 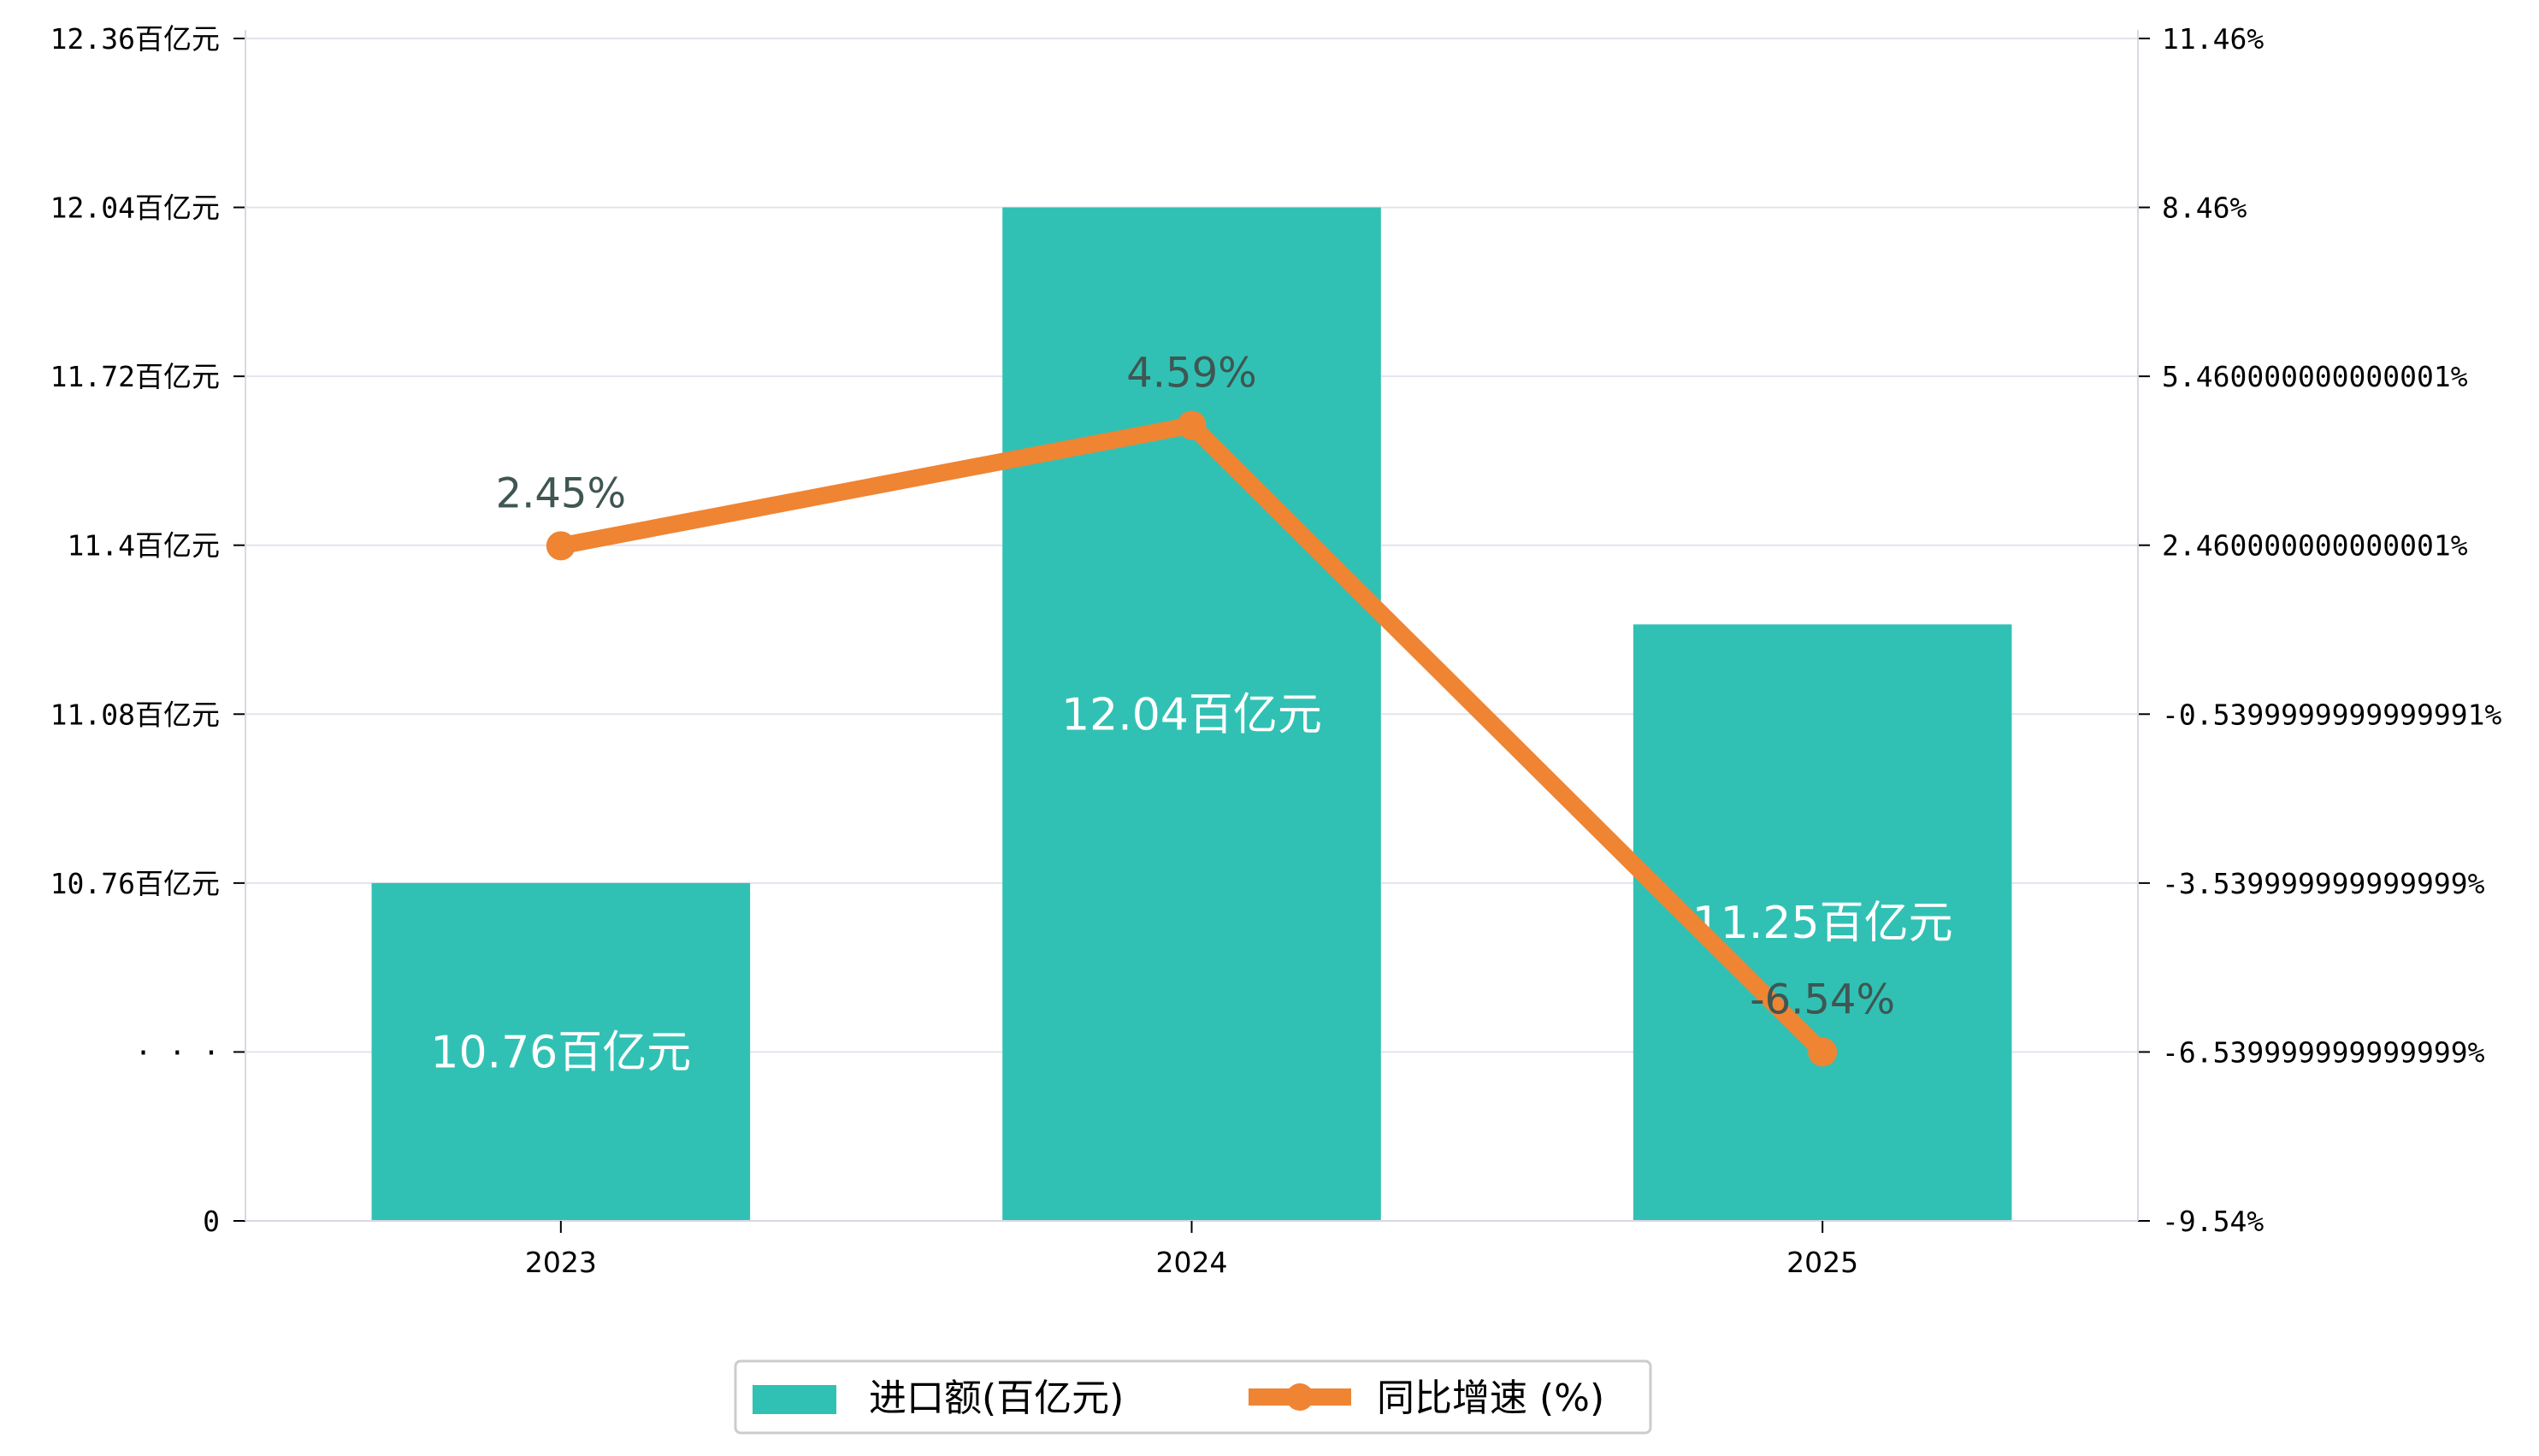 What do you see at coordinates (2315, 376) in the screenshot?
I see `right-tick-label: 5.460000000000001%` at bounding box center [2315, 376].